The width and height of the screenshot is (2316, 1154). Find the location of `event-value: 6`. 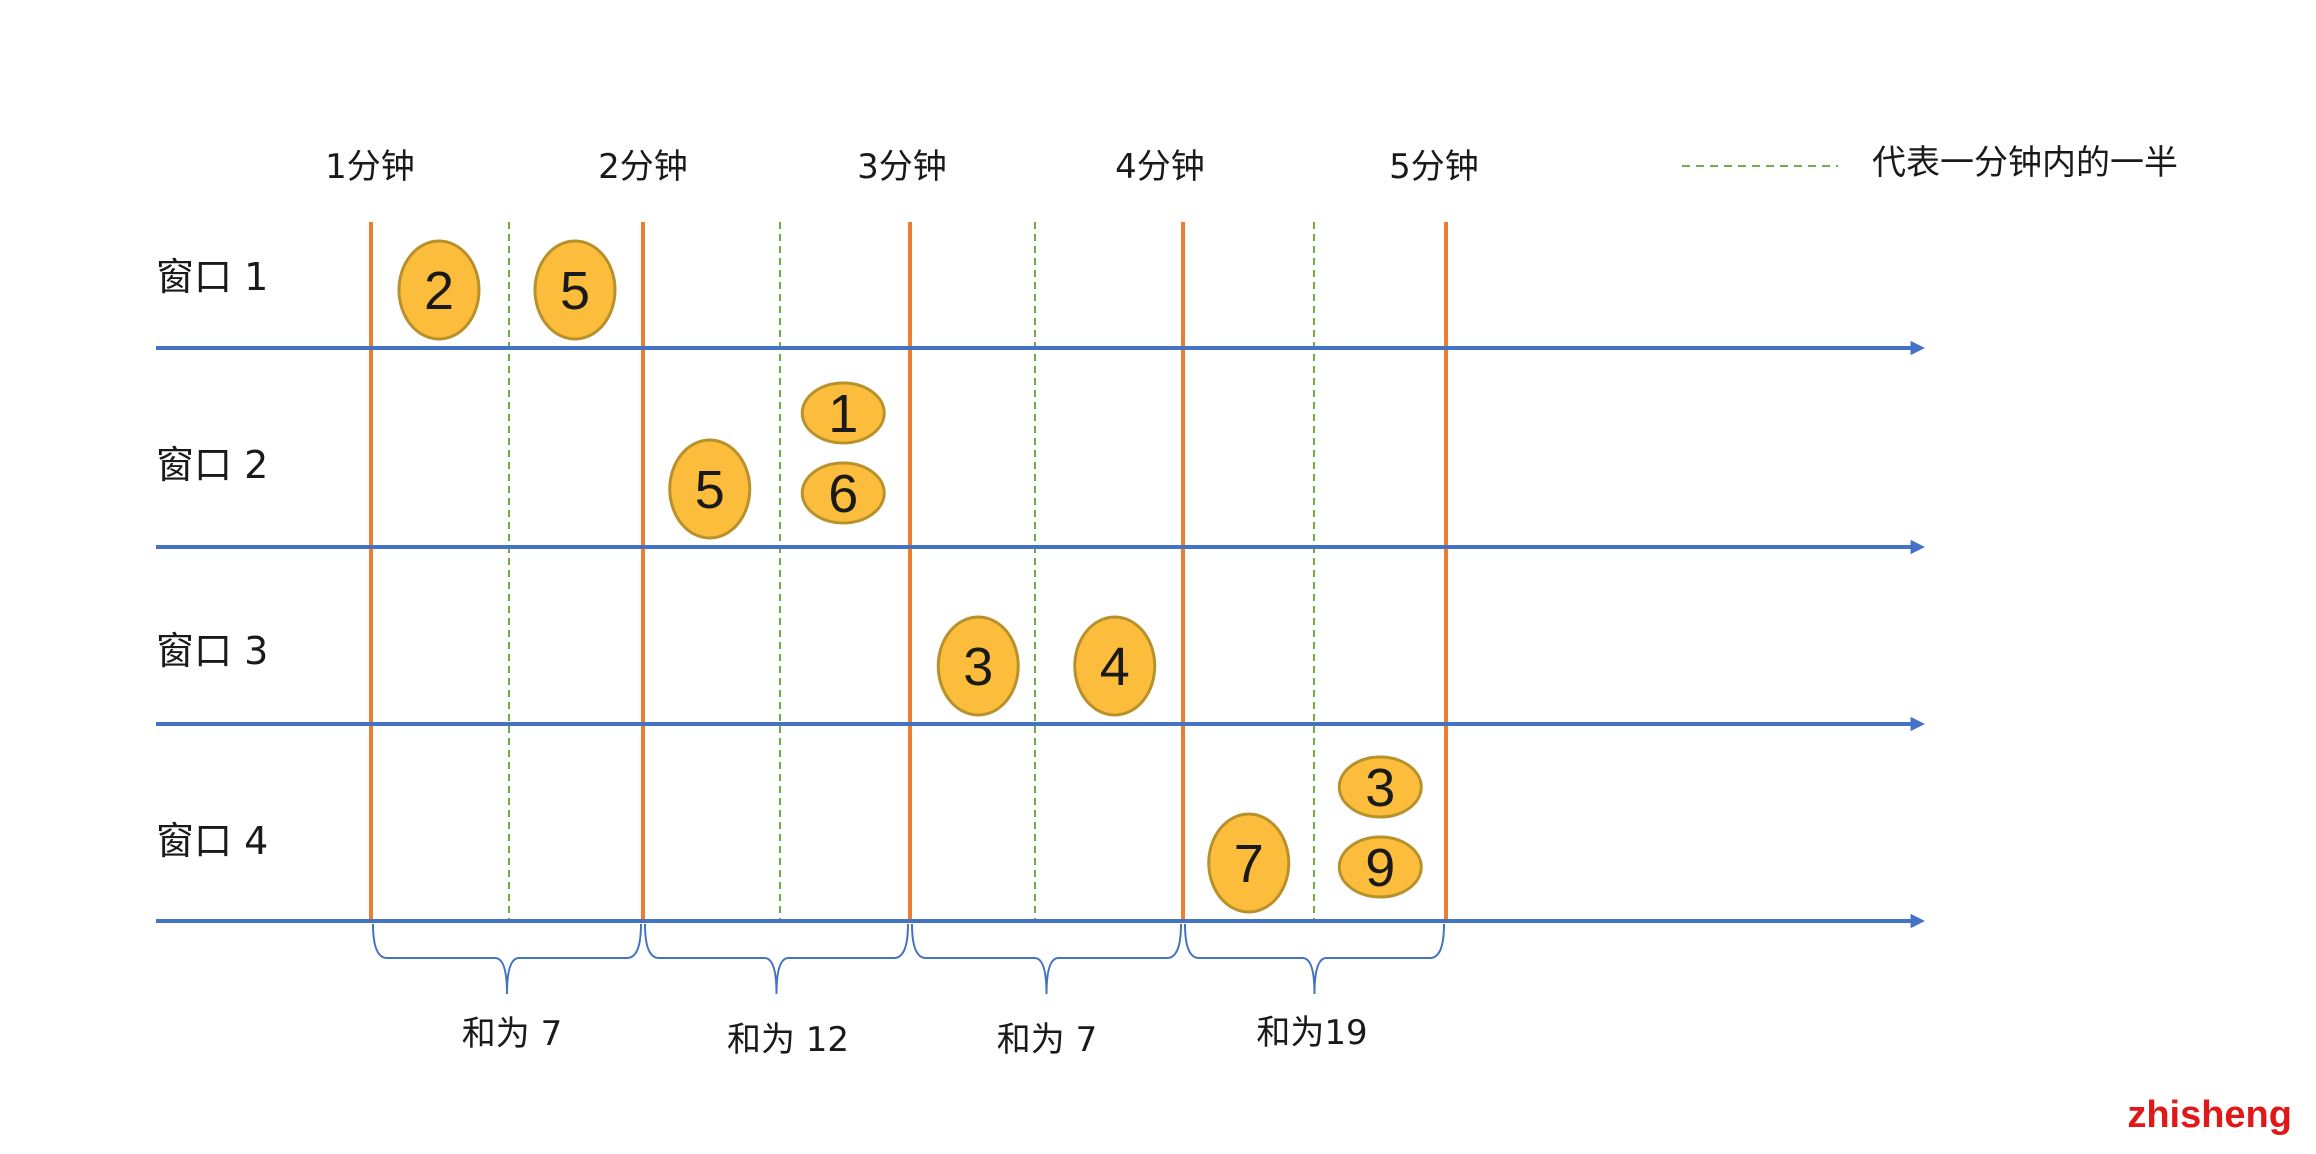

event-value: 6 is located at coordinates (843, 494).